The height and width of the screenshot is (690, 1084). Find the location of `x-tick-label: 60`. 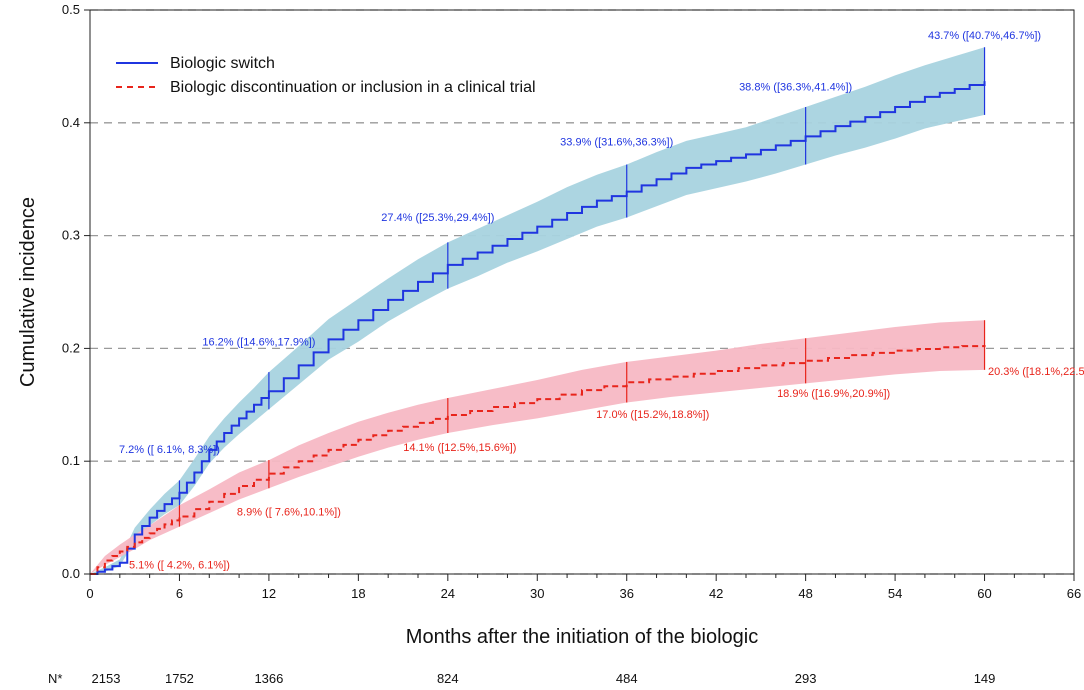

x-tick-label: 60 is located at coordinates (984, 593).